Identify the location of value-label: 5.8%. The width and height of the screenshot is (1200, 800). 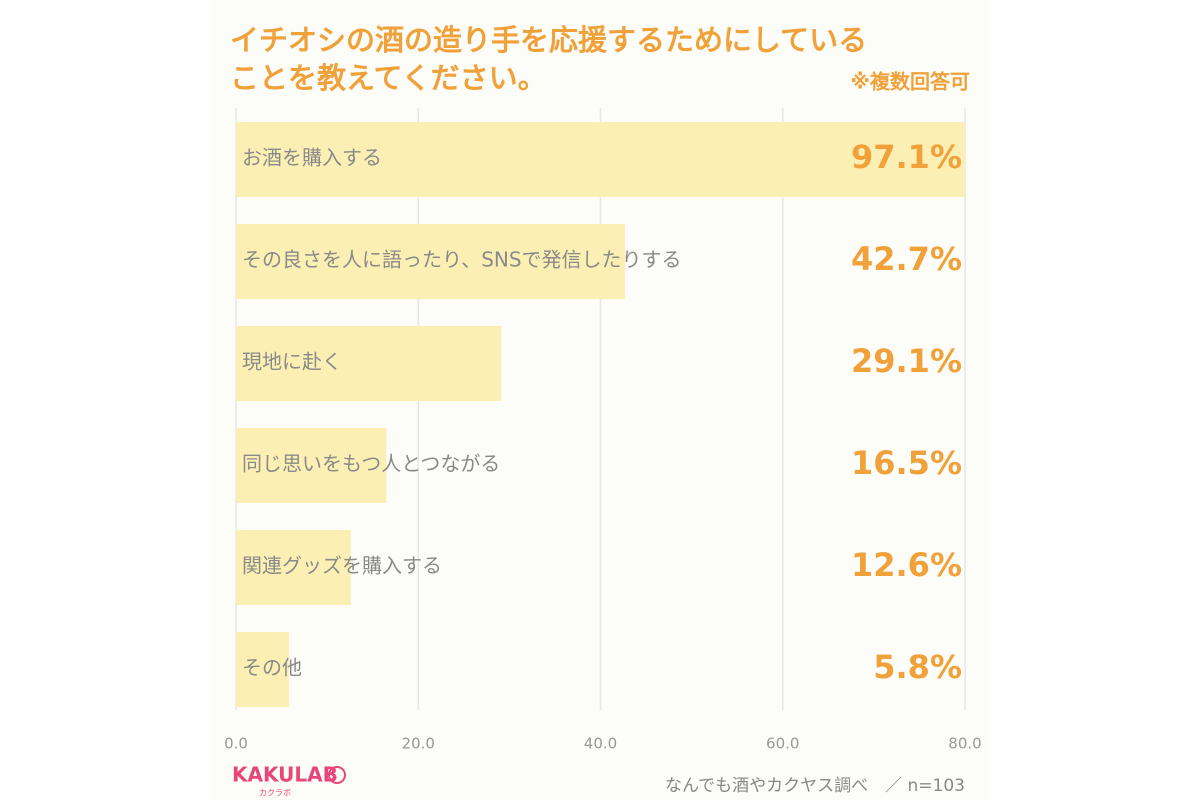
(917, 667).